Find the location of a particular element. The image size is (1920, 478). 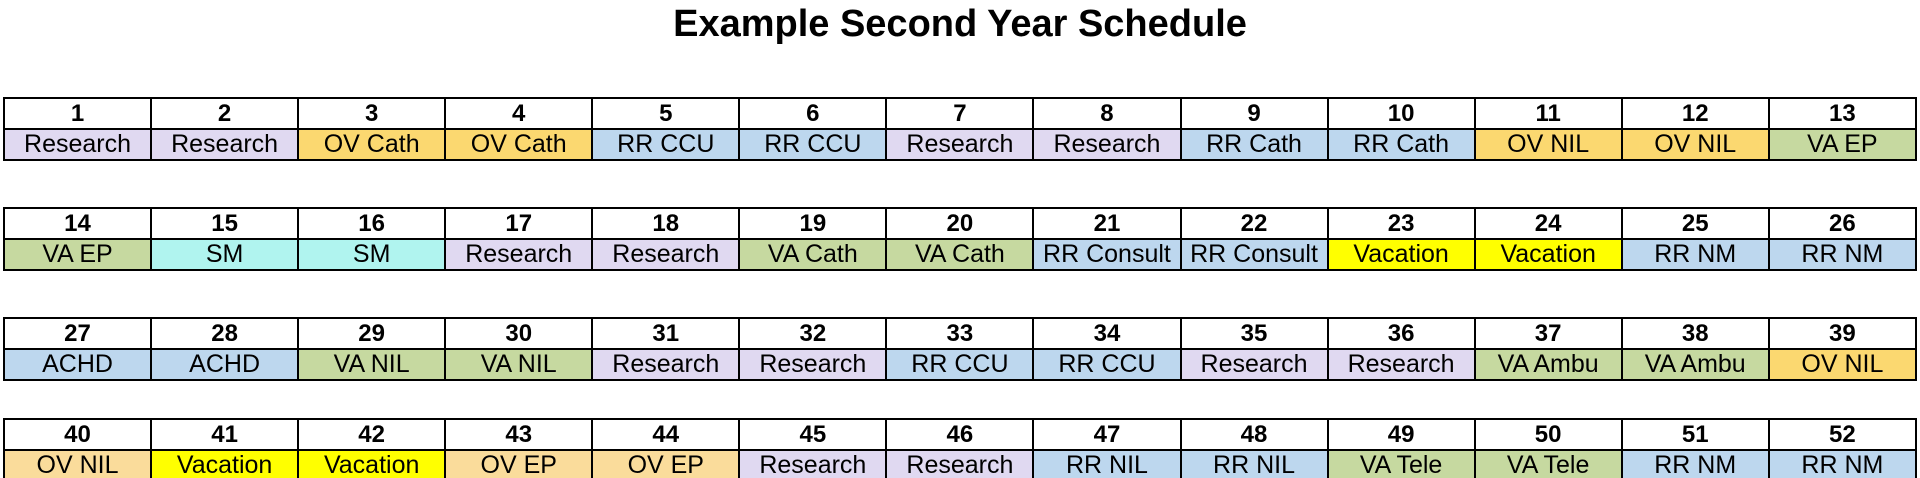

week-number-cell: 34 is located at coordinates (1107, 333).